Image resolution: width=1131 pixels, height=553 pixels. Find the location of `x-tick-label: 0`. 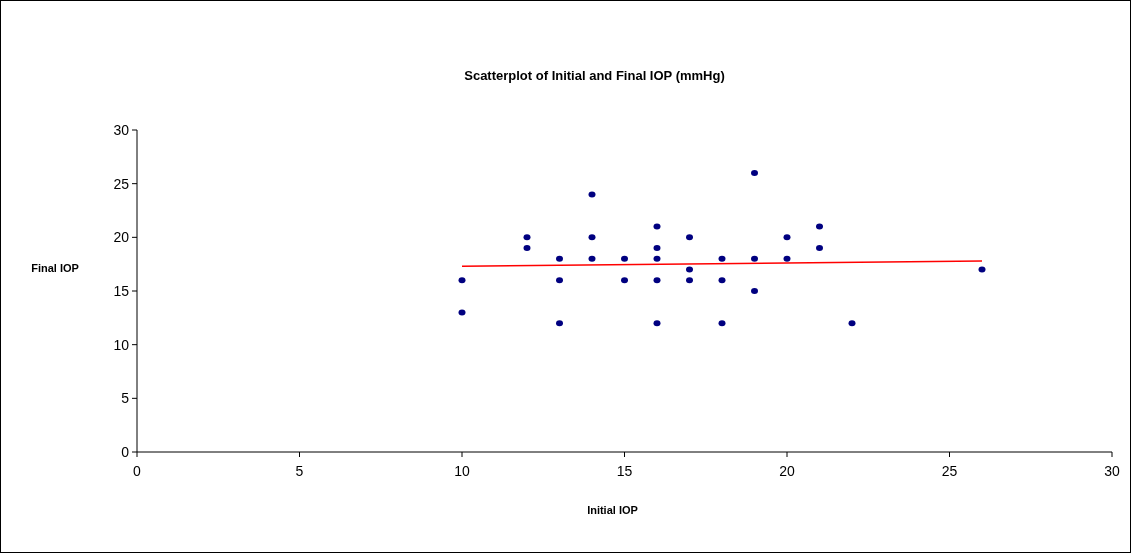

x-tick-label: 0 is located at coordinates (137, 471).